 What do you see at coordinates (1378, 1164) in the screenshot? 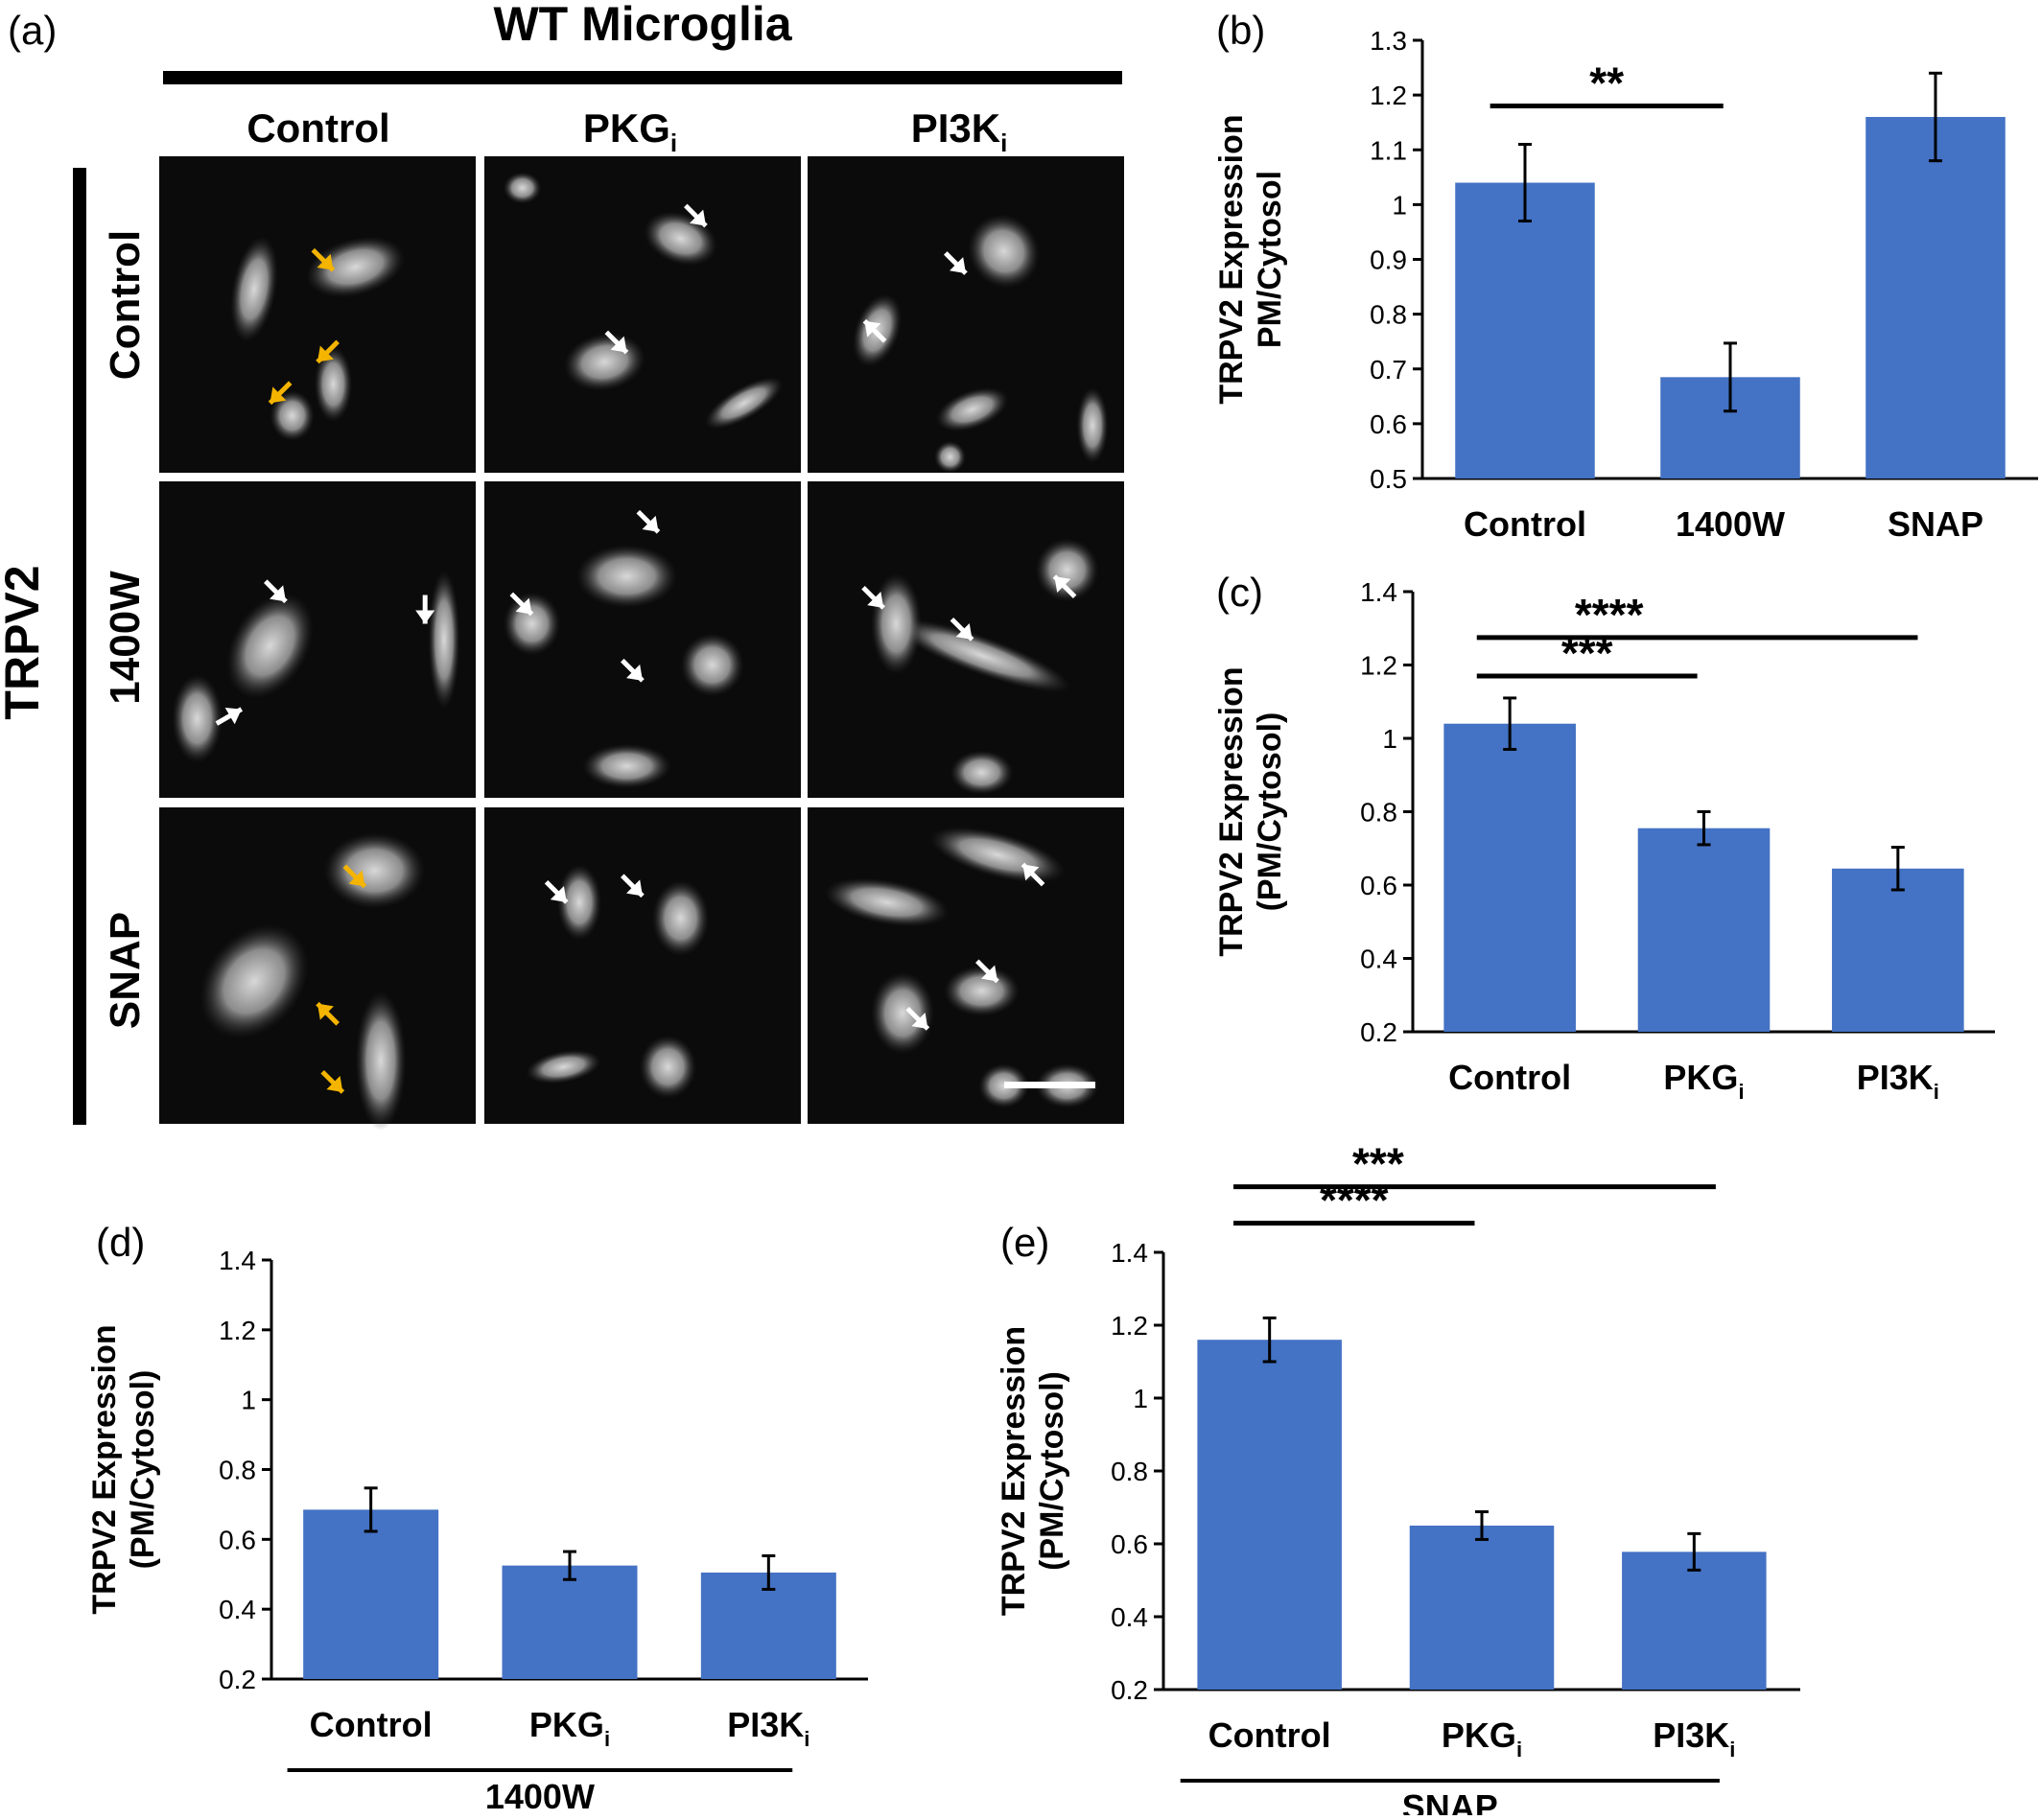
I see `significance-label: ***` at bounding box center [1378, 1164].